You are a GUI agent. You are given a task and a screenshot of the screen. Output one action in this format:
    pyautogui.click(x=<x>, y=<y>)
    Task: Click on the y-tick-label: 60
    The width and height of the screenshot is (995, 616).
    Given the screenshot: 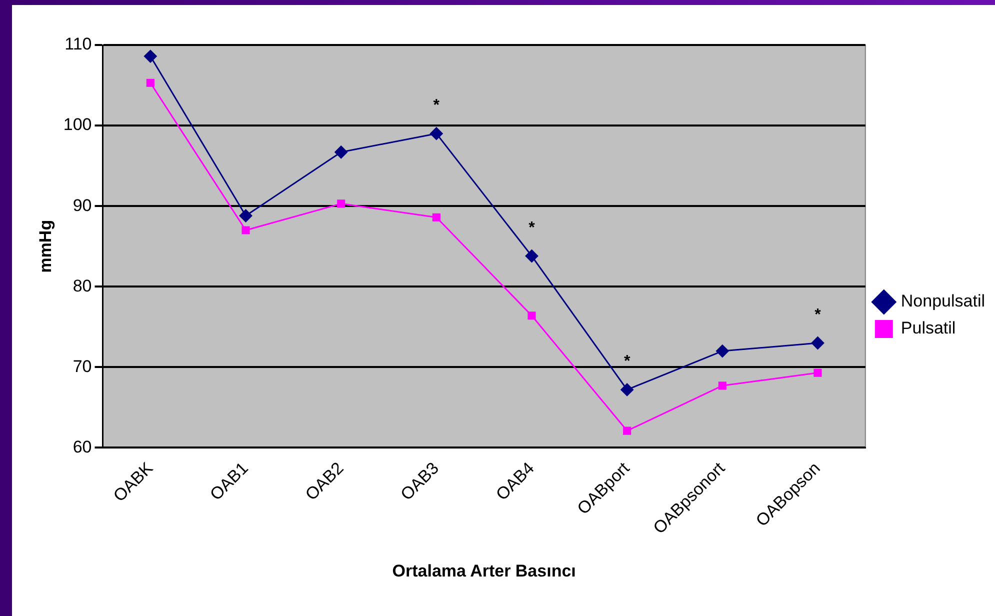 What is the action you would take?
    pyautogui.click(x=82, y=446)
    